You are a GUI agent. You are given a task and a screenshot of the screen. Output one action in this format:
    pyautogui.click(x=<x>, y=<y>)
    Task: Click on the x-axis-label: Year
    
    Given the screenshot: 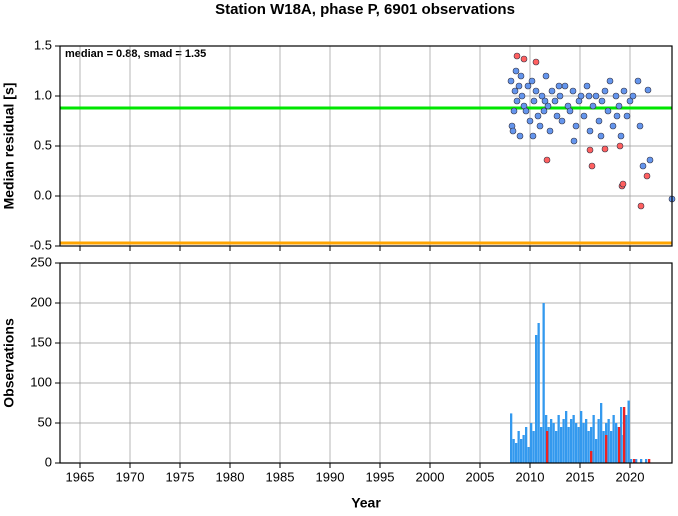 What is the action you would take?
    pyautogui.click(x=366, y=503)
    